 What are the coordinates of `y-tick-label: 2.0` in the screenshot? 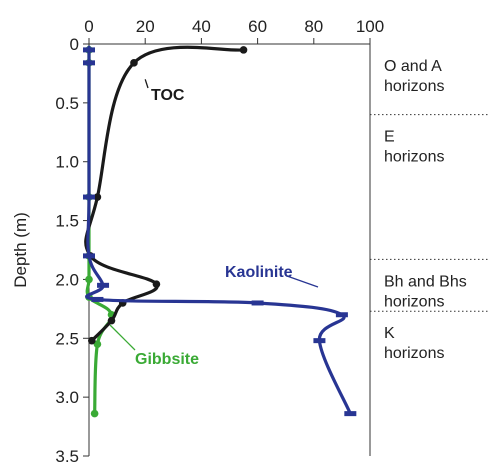 It's located at (67, 279).